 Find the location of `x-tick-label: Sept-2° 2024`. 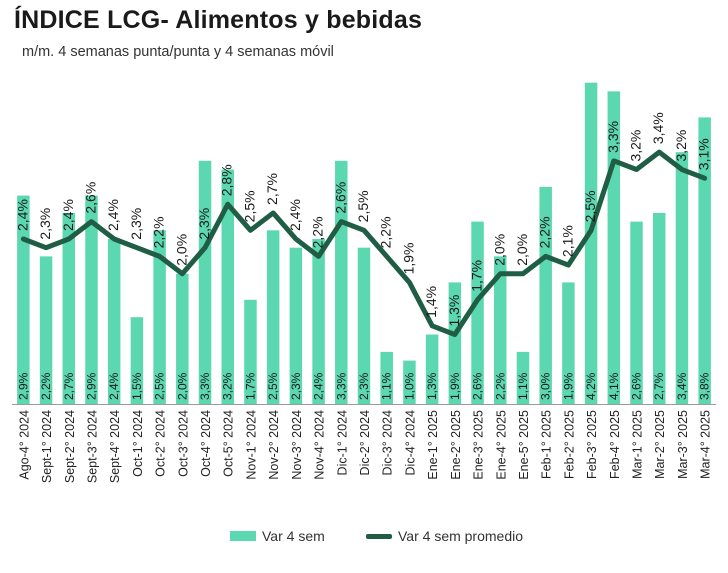

x-tick-label: Sept-2° 2024 is located at coordinates (70, 446).